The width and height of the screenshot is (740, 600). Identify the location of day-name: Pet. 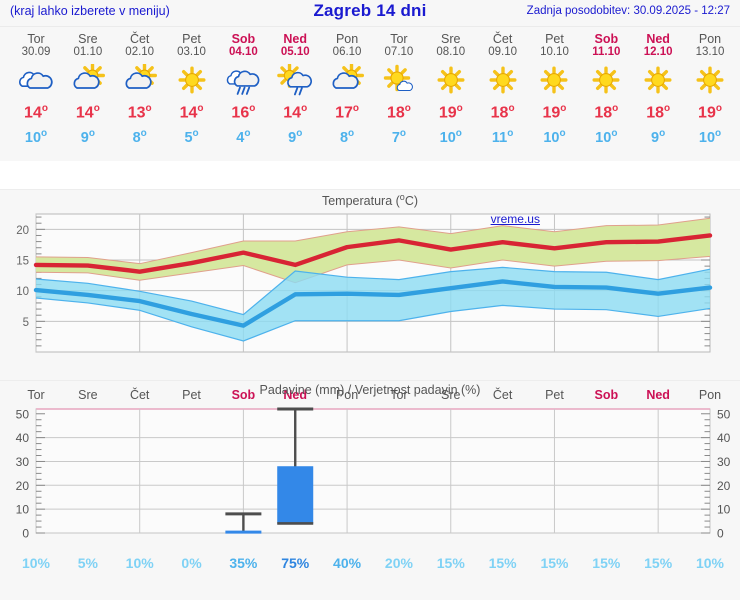
(554, 39).